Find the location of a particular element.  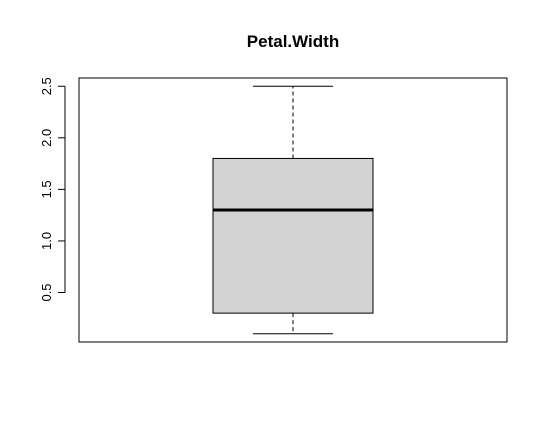

y-tick-label: 1.0 is located at coordinates (46, 241).